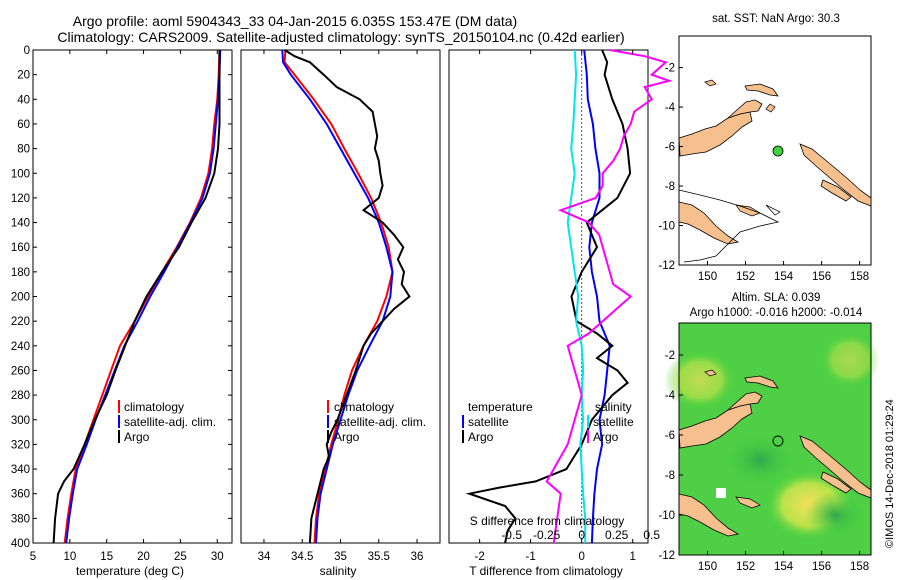  I want to click on depth-tick-label: 160, so click(20, 248).